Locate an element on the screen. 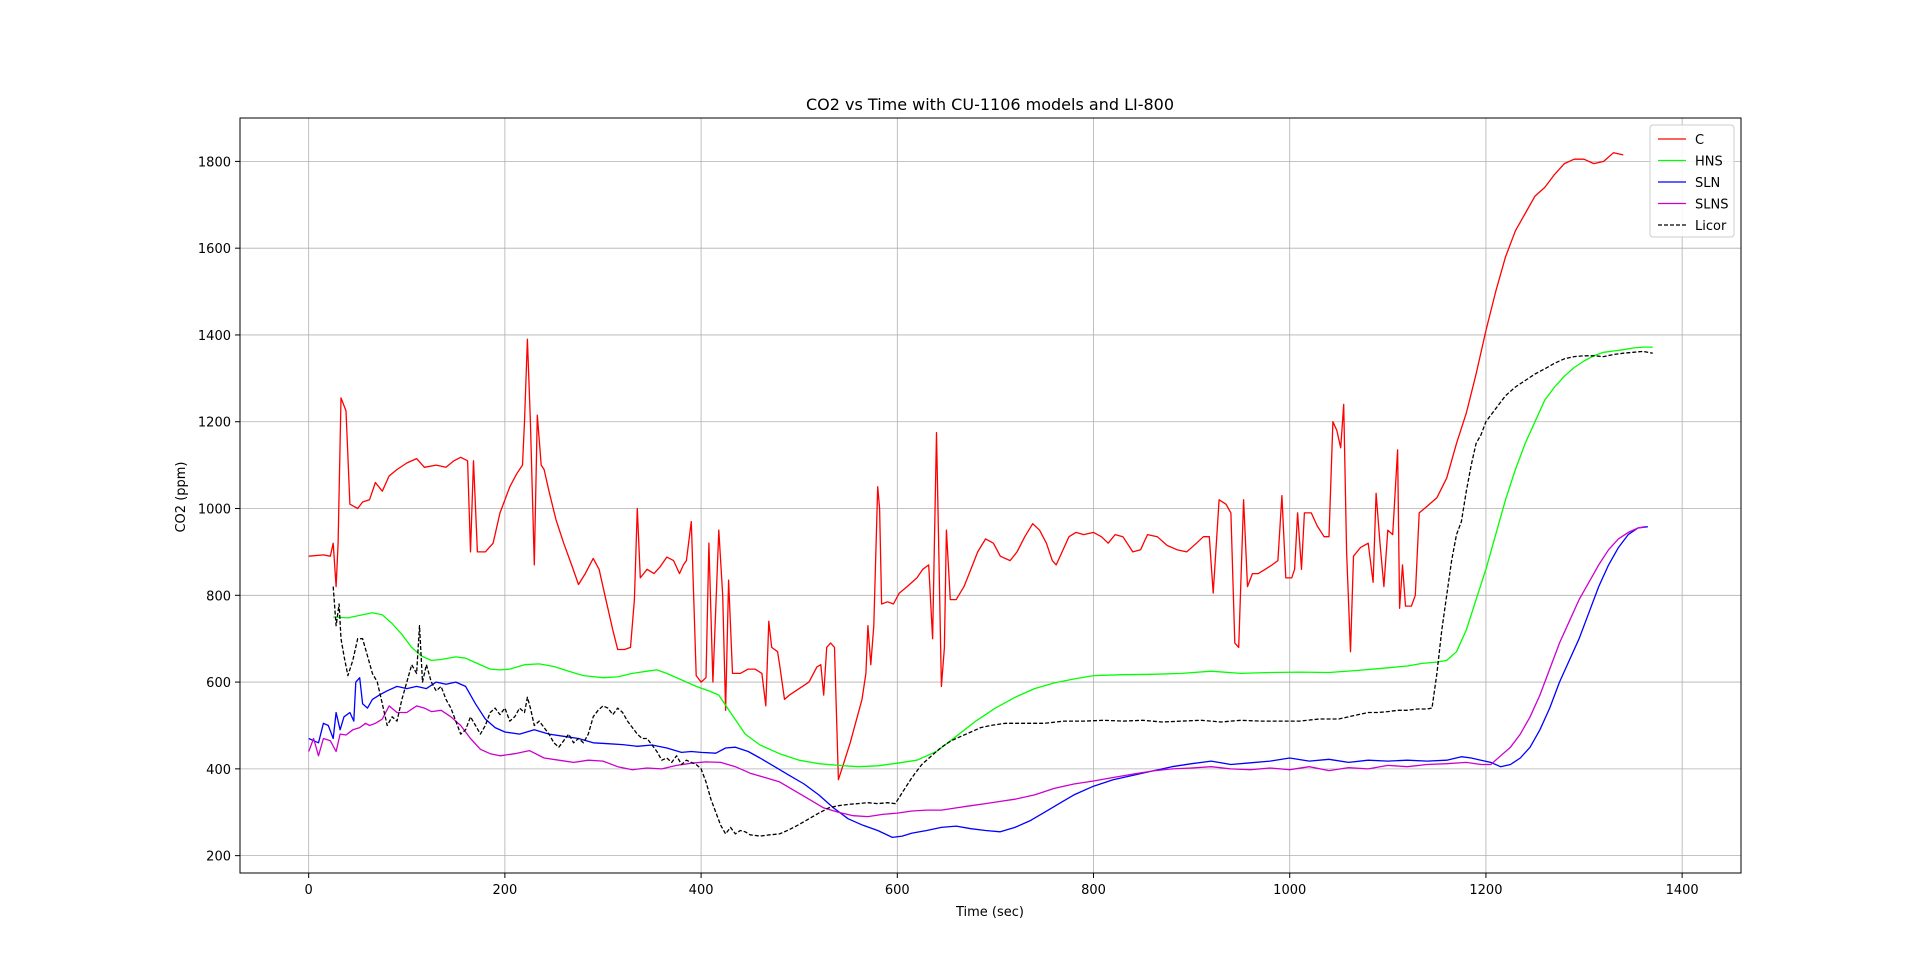 The image size is (1920, 977). legend-label-hns: HNS is located at coordinates (1709, 162).